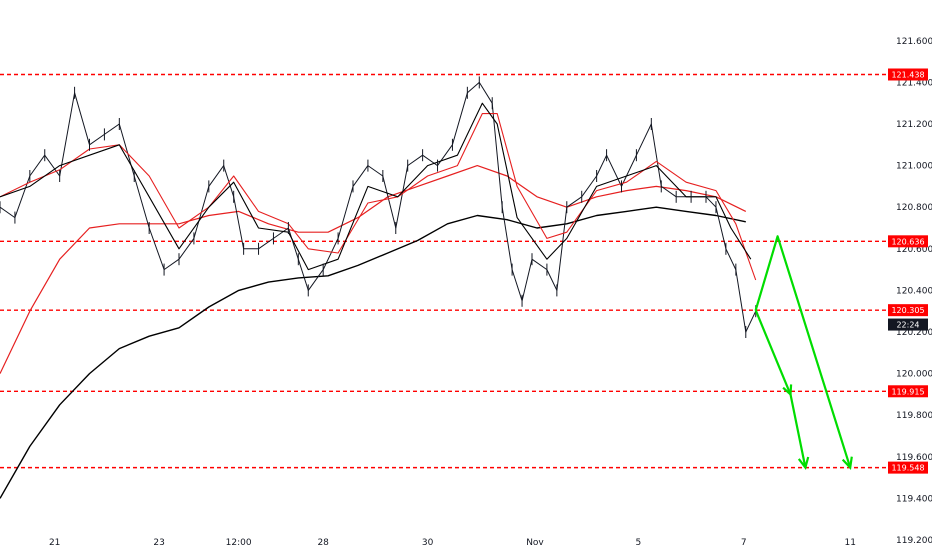 The height and width of the screenshot is (550, 932). I want to click on x-tick-label: 21, so click(54, 543).